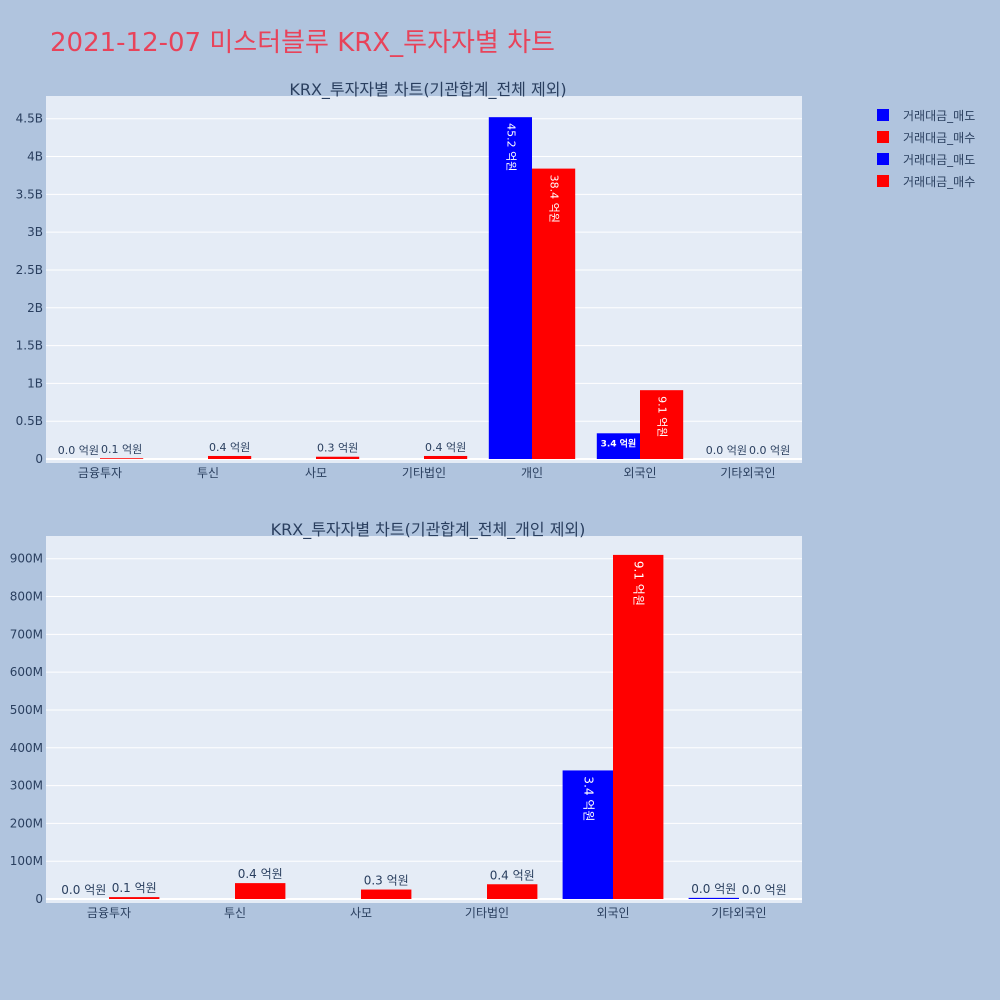  I want to click on y-tick-label: 900M, so click(26, 559).